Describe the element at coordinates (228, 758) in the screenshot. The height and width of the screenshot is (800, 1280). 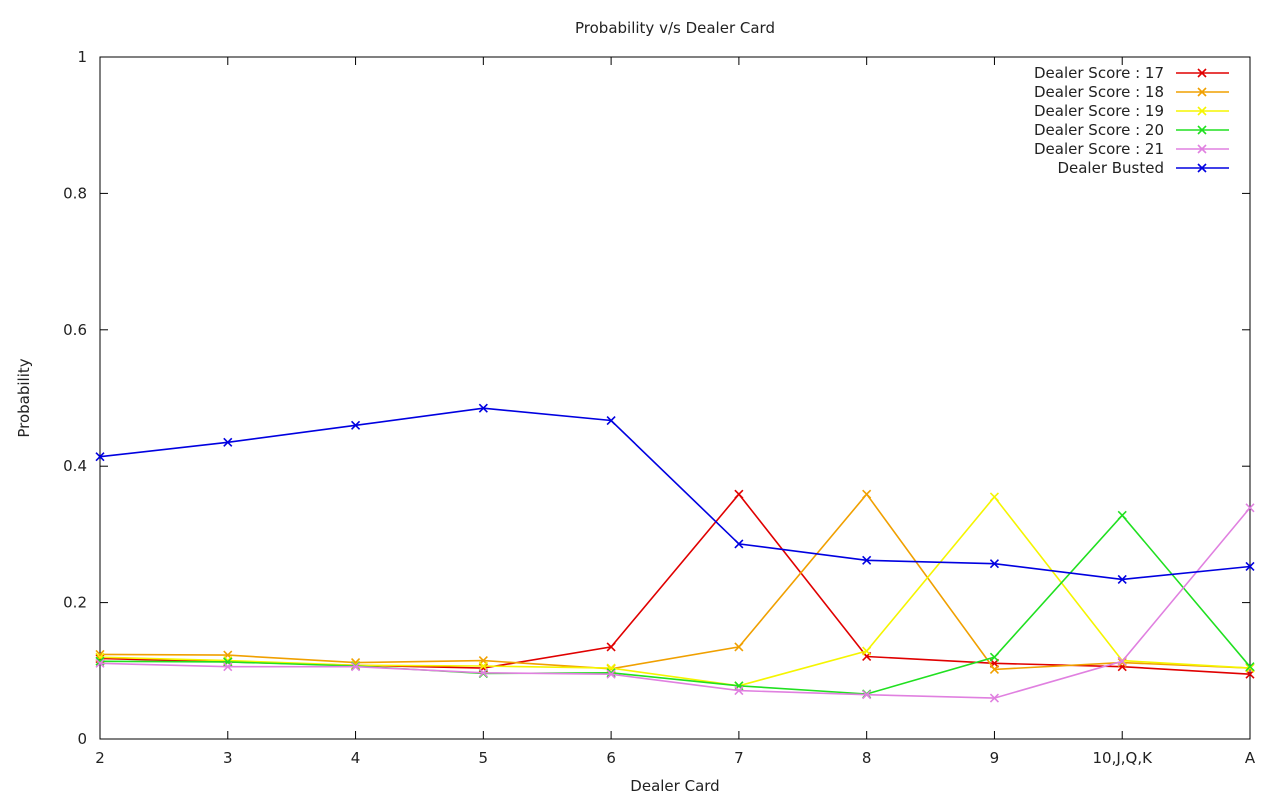
I see `x-tick-label: 3` at that location.